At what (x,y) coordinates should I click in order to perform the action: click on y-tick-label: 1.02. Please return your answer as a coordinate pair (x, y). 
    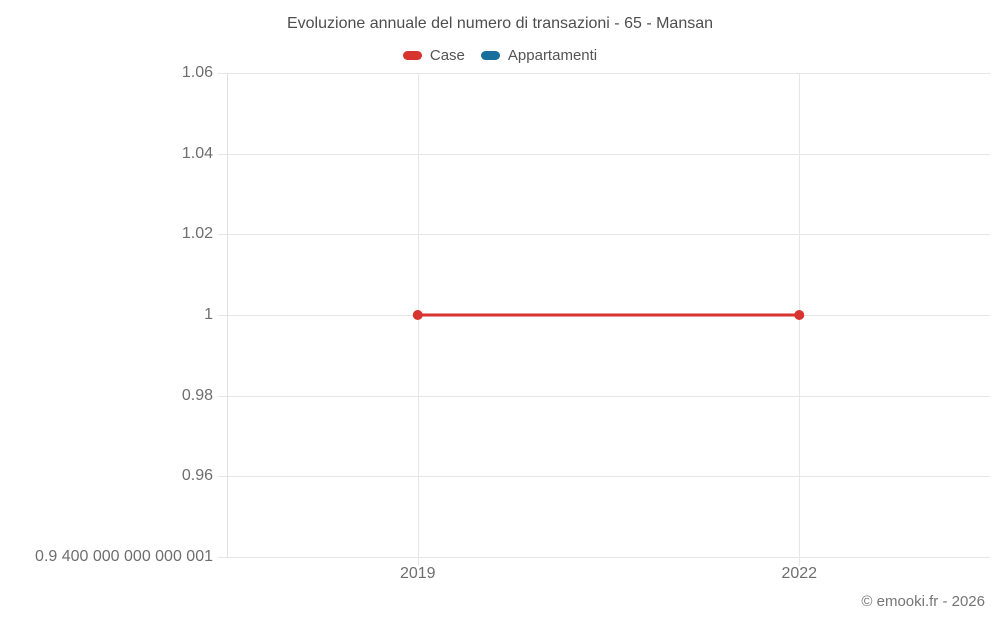
    Looking at the image, I should click on (197, 234).